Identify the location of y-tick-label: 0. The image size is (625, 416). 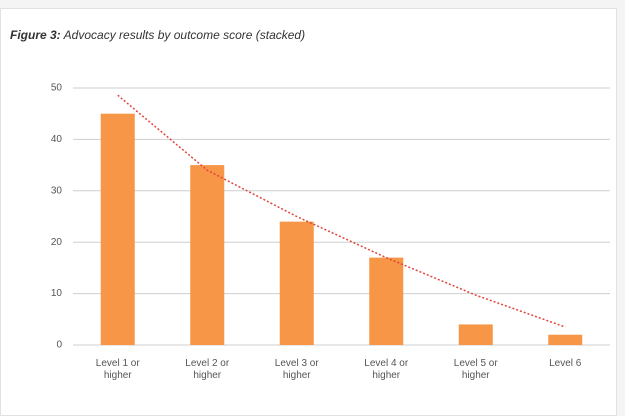
(59, 345).